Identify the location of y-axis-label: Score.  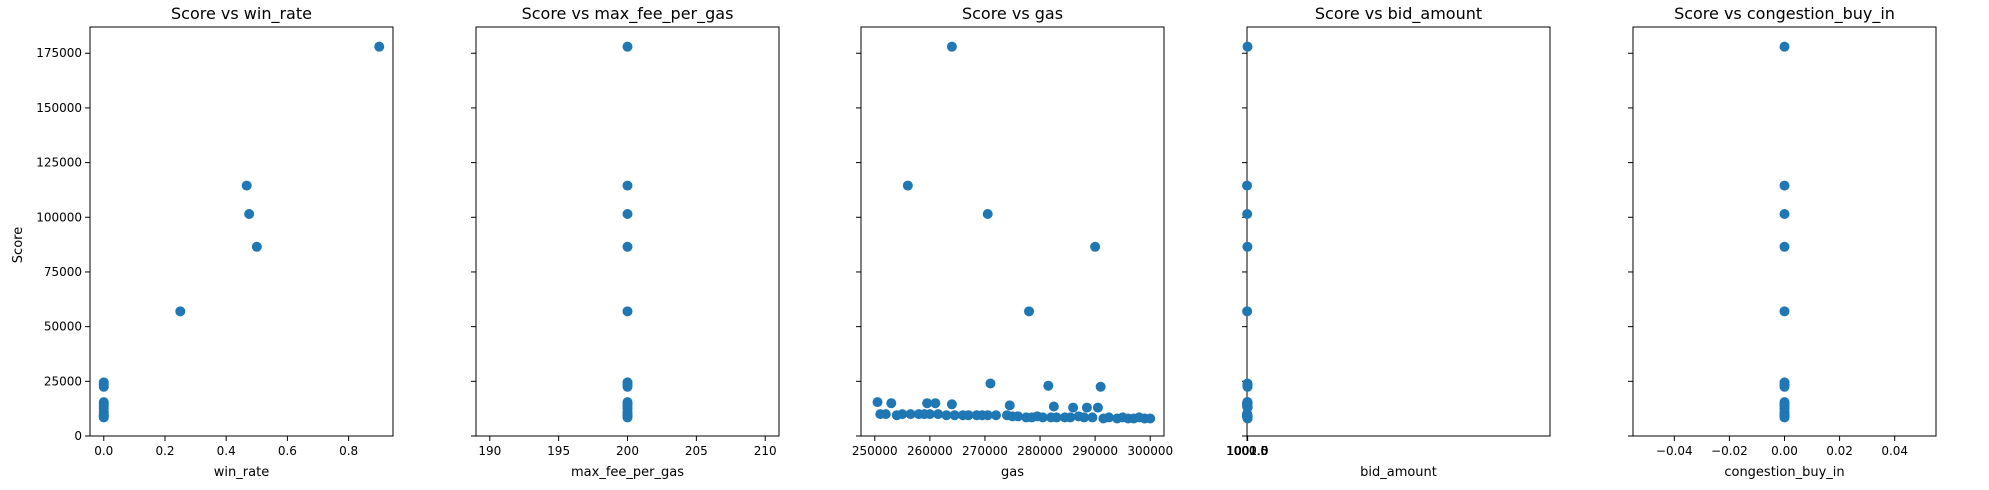
(18, 245).